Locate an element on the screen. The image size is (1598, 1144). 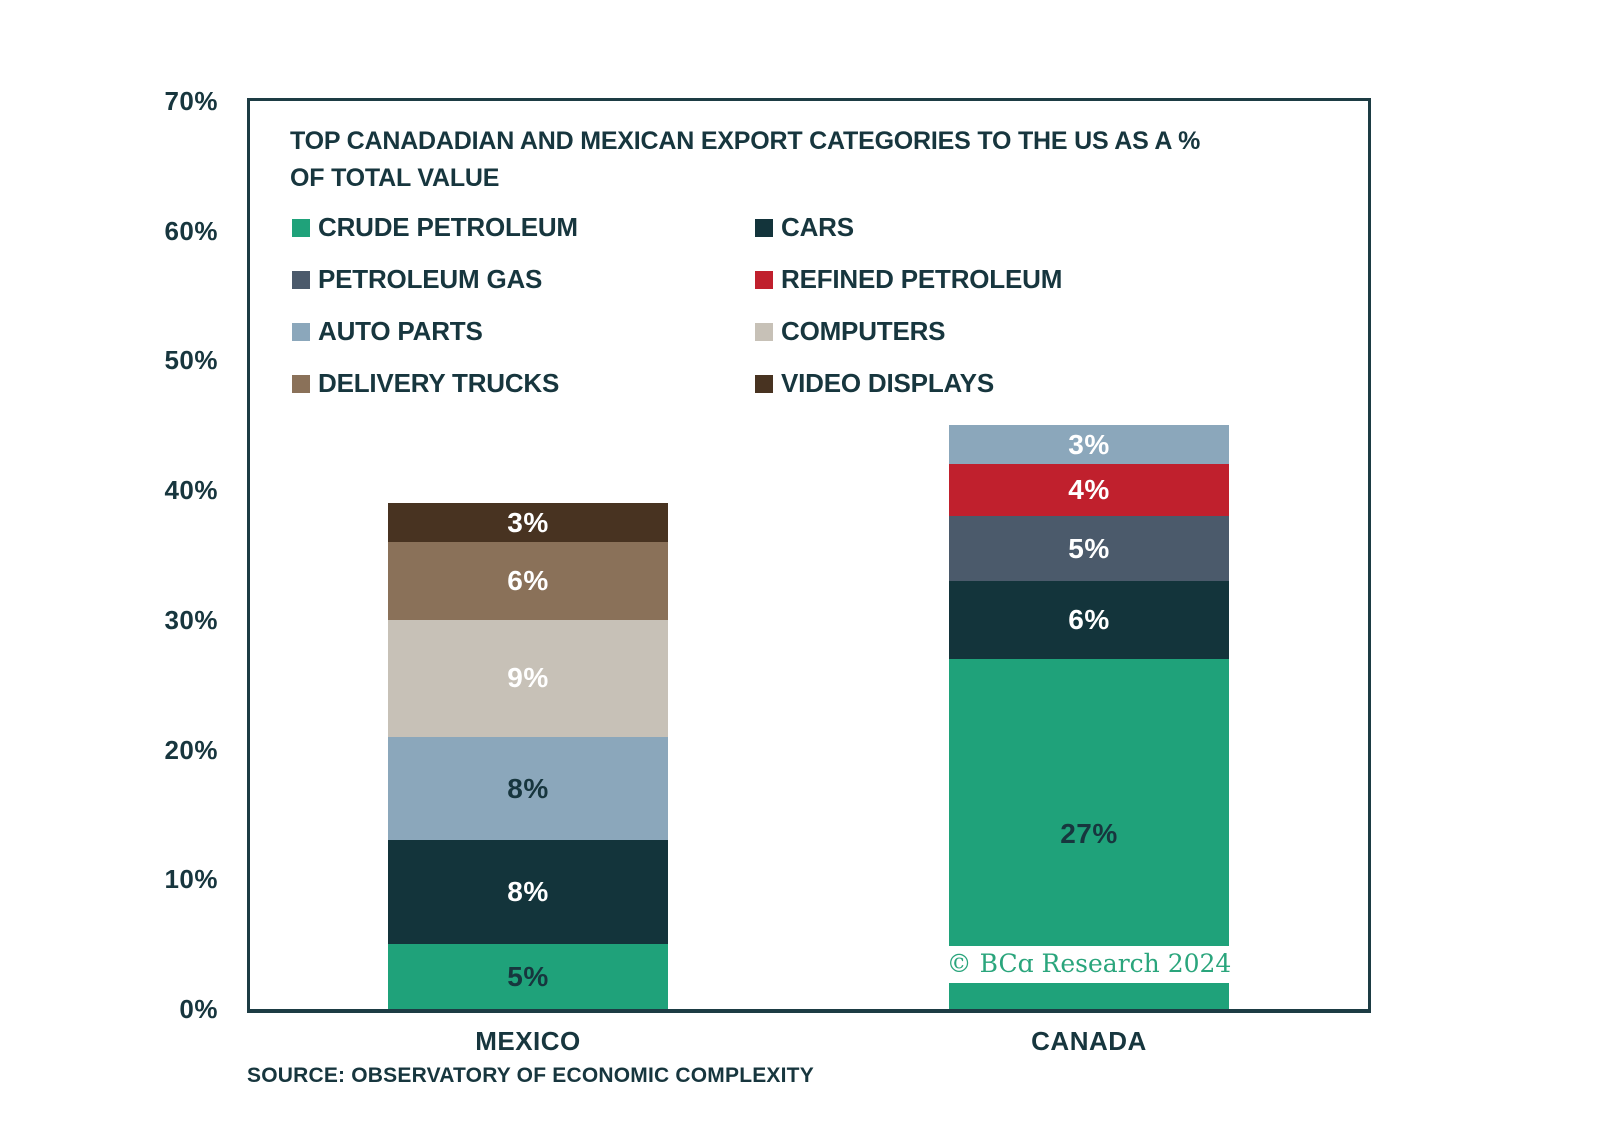
y-tick-label: 20% is located at coordinates (191, 749).